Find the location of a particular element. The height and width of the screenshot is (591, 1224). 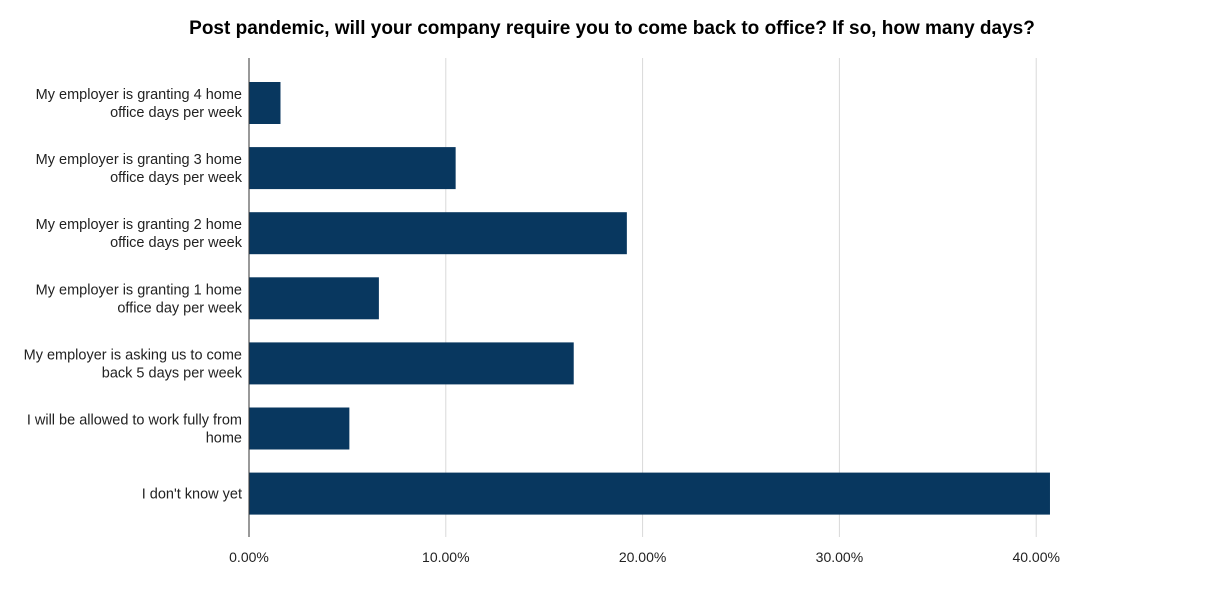

x-tick-label: 0.00% is located at coordinates (249, 557).